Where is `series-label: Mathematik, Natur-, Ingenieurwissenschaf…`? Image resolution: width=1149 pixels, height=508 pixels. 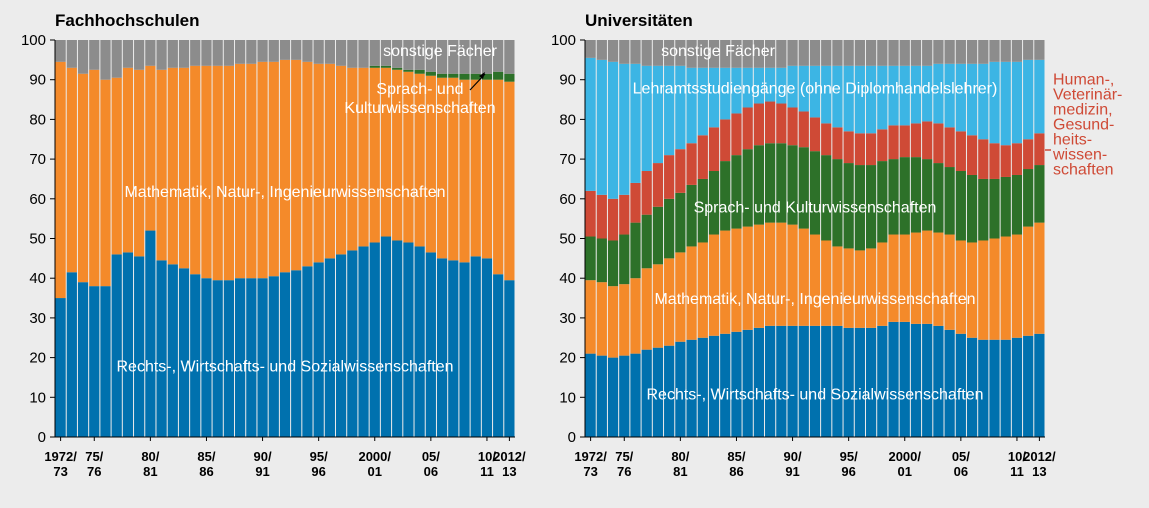
series-label: Mathematik, Natur-, Ingenieurwissenschaf… is located at coordinates (284, 192).